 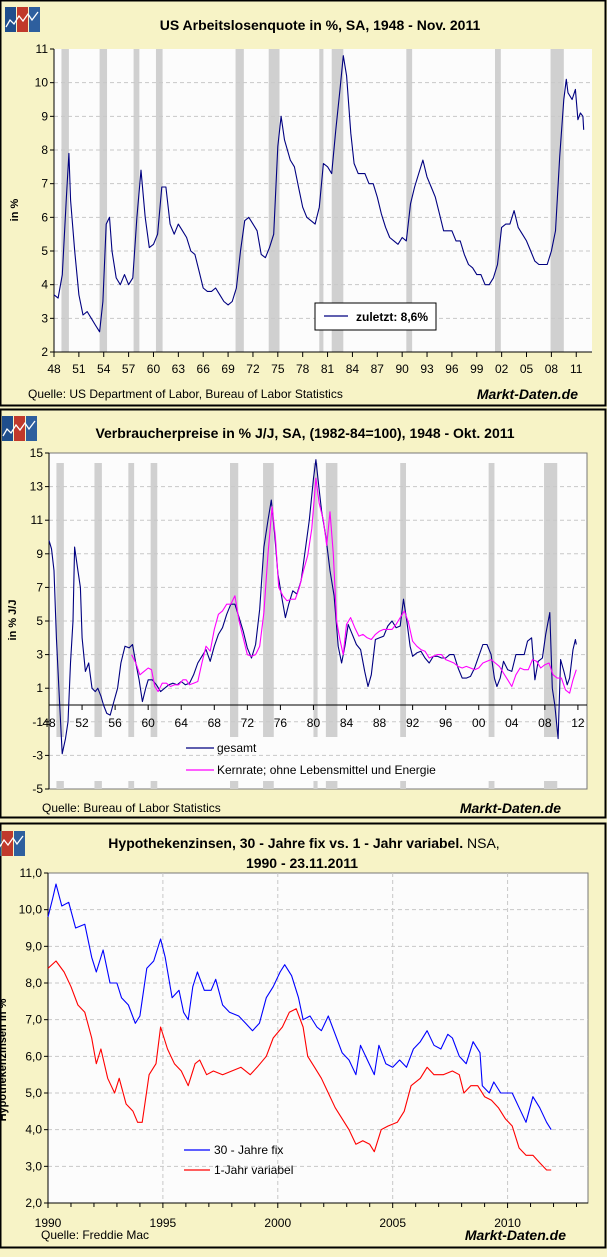 I want to click on y-tick-label: 15, so click(x=37, y=453).